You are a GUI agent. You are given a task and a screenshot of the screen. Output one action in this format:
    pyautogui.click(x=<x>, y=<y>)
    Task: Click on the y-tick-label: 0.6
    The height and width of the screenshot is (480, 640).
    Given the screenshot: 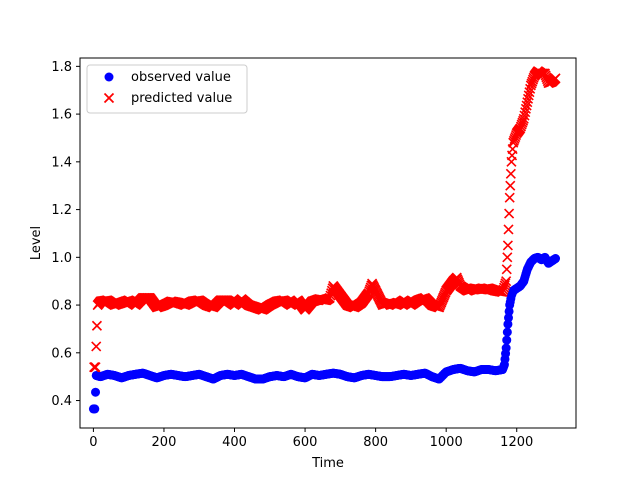 What is the action you would take?
    pyautogui.click(x=61, y=353)
    